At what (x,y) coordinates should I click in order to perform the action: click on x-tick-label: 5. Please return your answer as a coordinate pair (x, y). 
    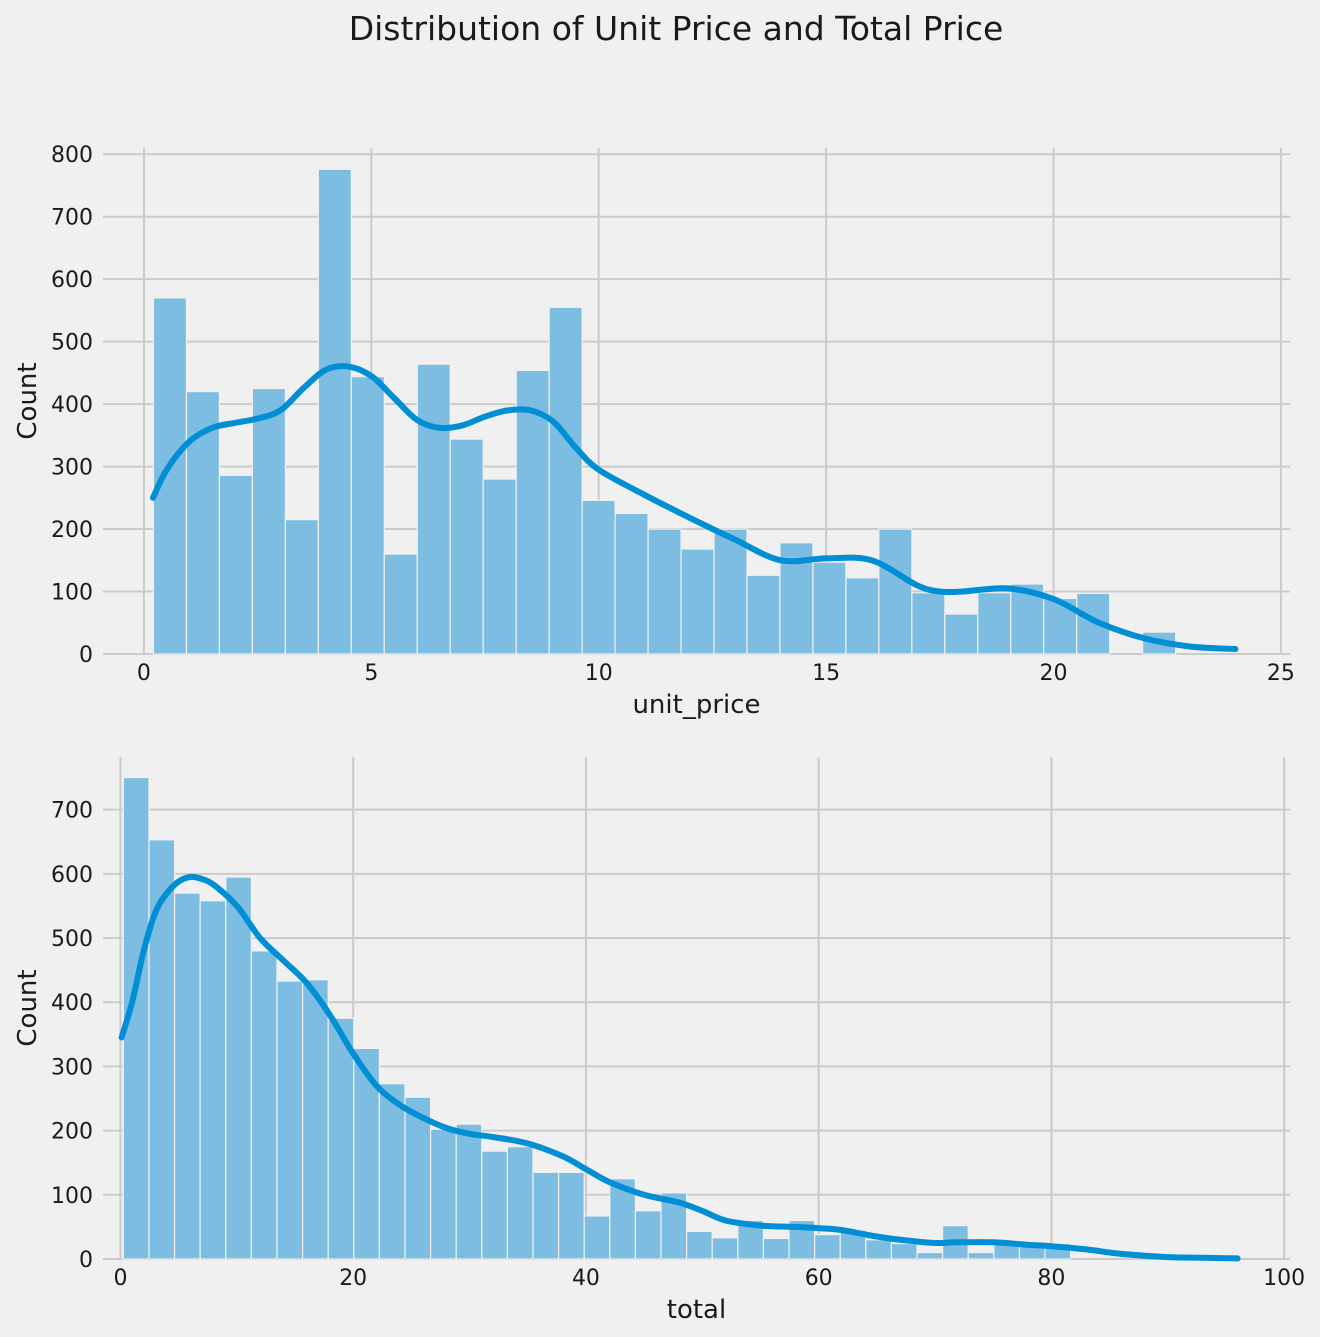
    Looking at the image, I should click on (371, 673).